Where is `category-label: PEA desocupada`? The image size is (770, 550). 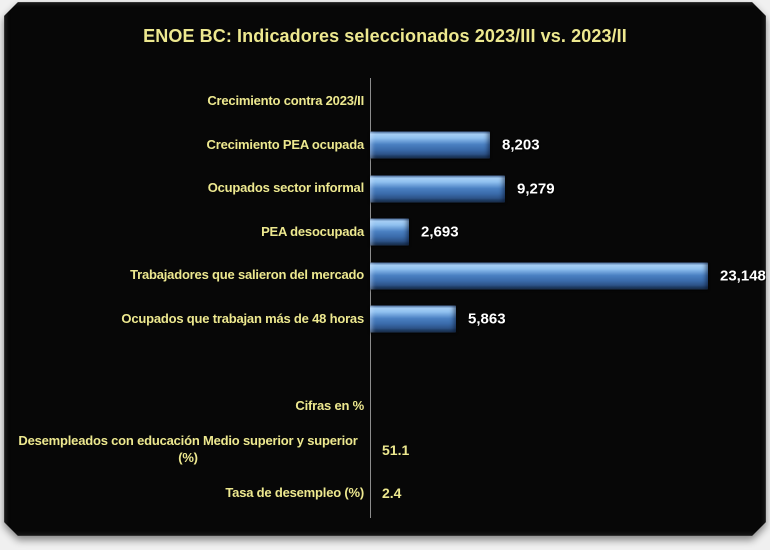
category-label: PEA desocupada is located at coordinates (312, 231).